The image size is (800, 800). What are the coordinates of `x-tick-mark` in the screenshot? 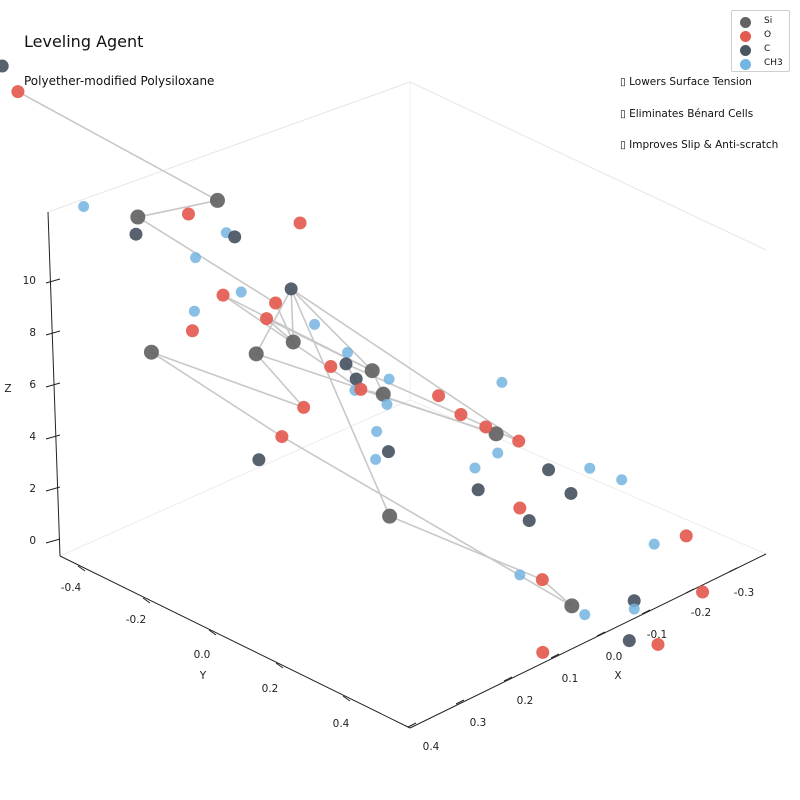 It's located at (555, 656).